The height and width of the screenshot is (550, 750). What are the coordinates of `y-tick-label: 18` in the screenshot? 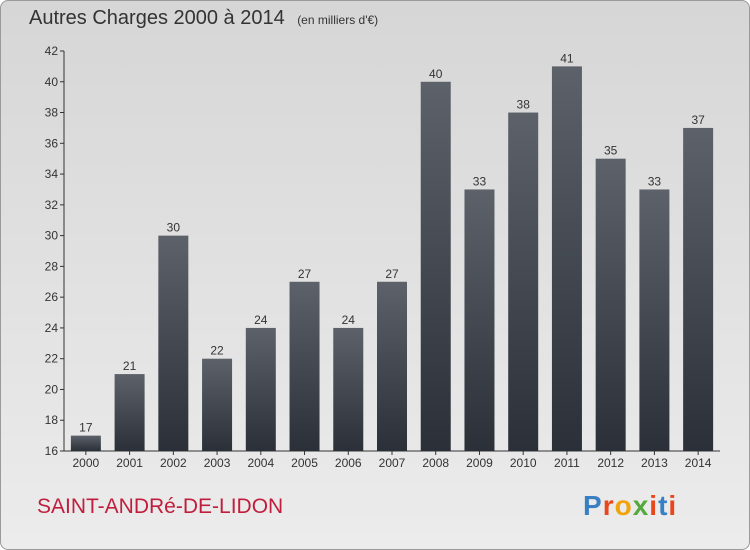 It's located at (52, 420).